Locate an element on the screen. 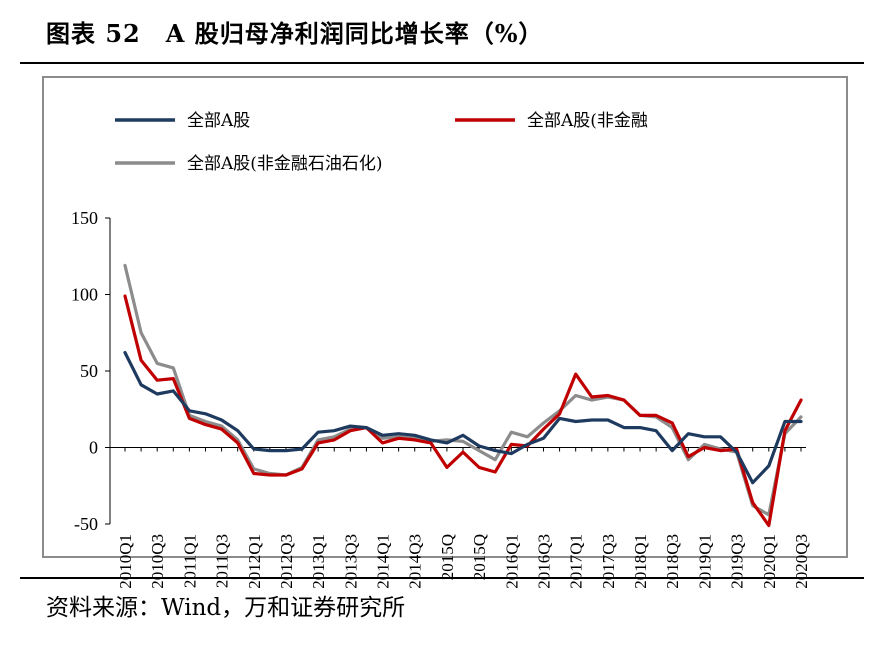 The width and height of the screenshot is (882, 645). x-tick-label: 2011Q1 is located at coordinates (189, 561).